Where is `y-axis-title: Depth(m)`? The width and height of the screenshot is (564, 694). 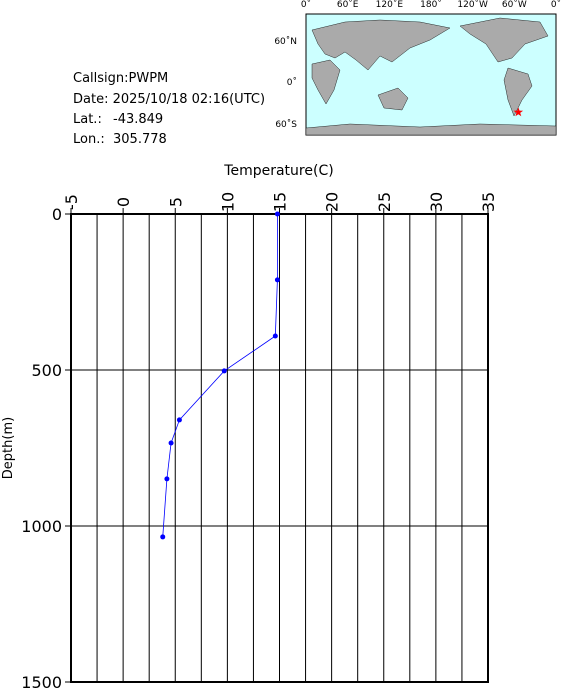
y-axis-title: Depth(m) is located at coordinates (8, 448).